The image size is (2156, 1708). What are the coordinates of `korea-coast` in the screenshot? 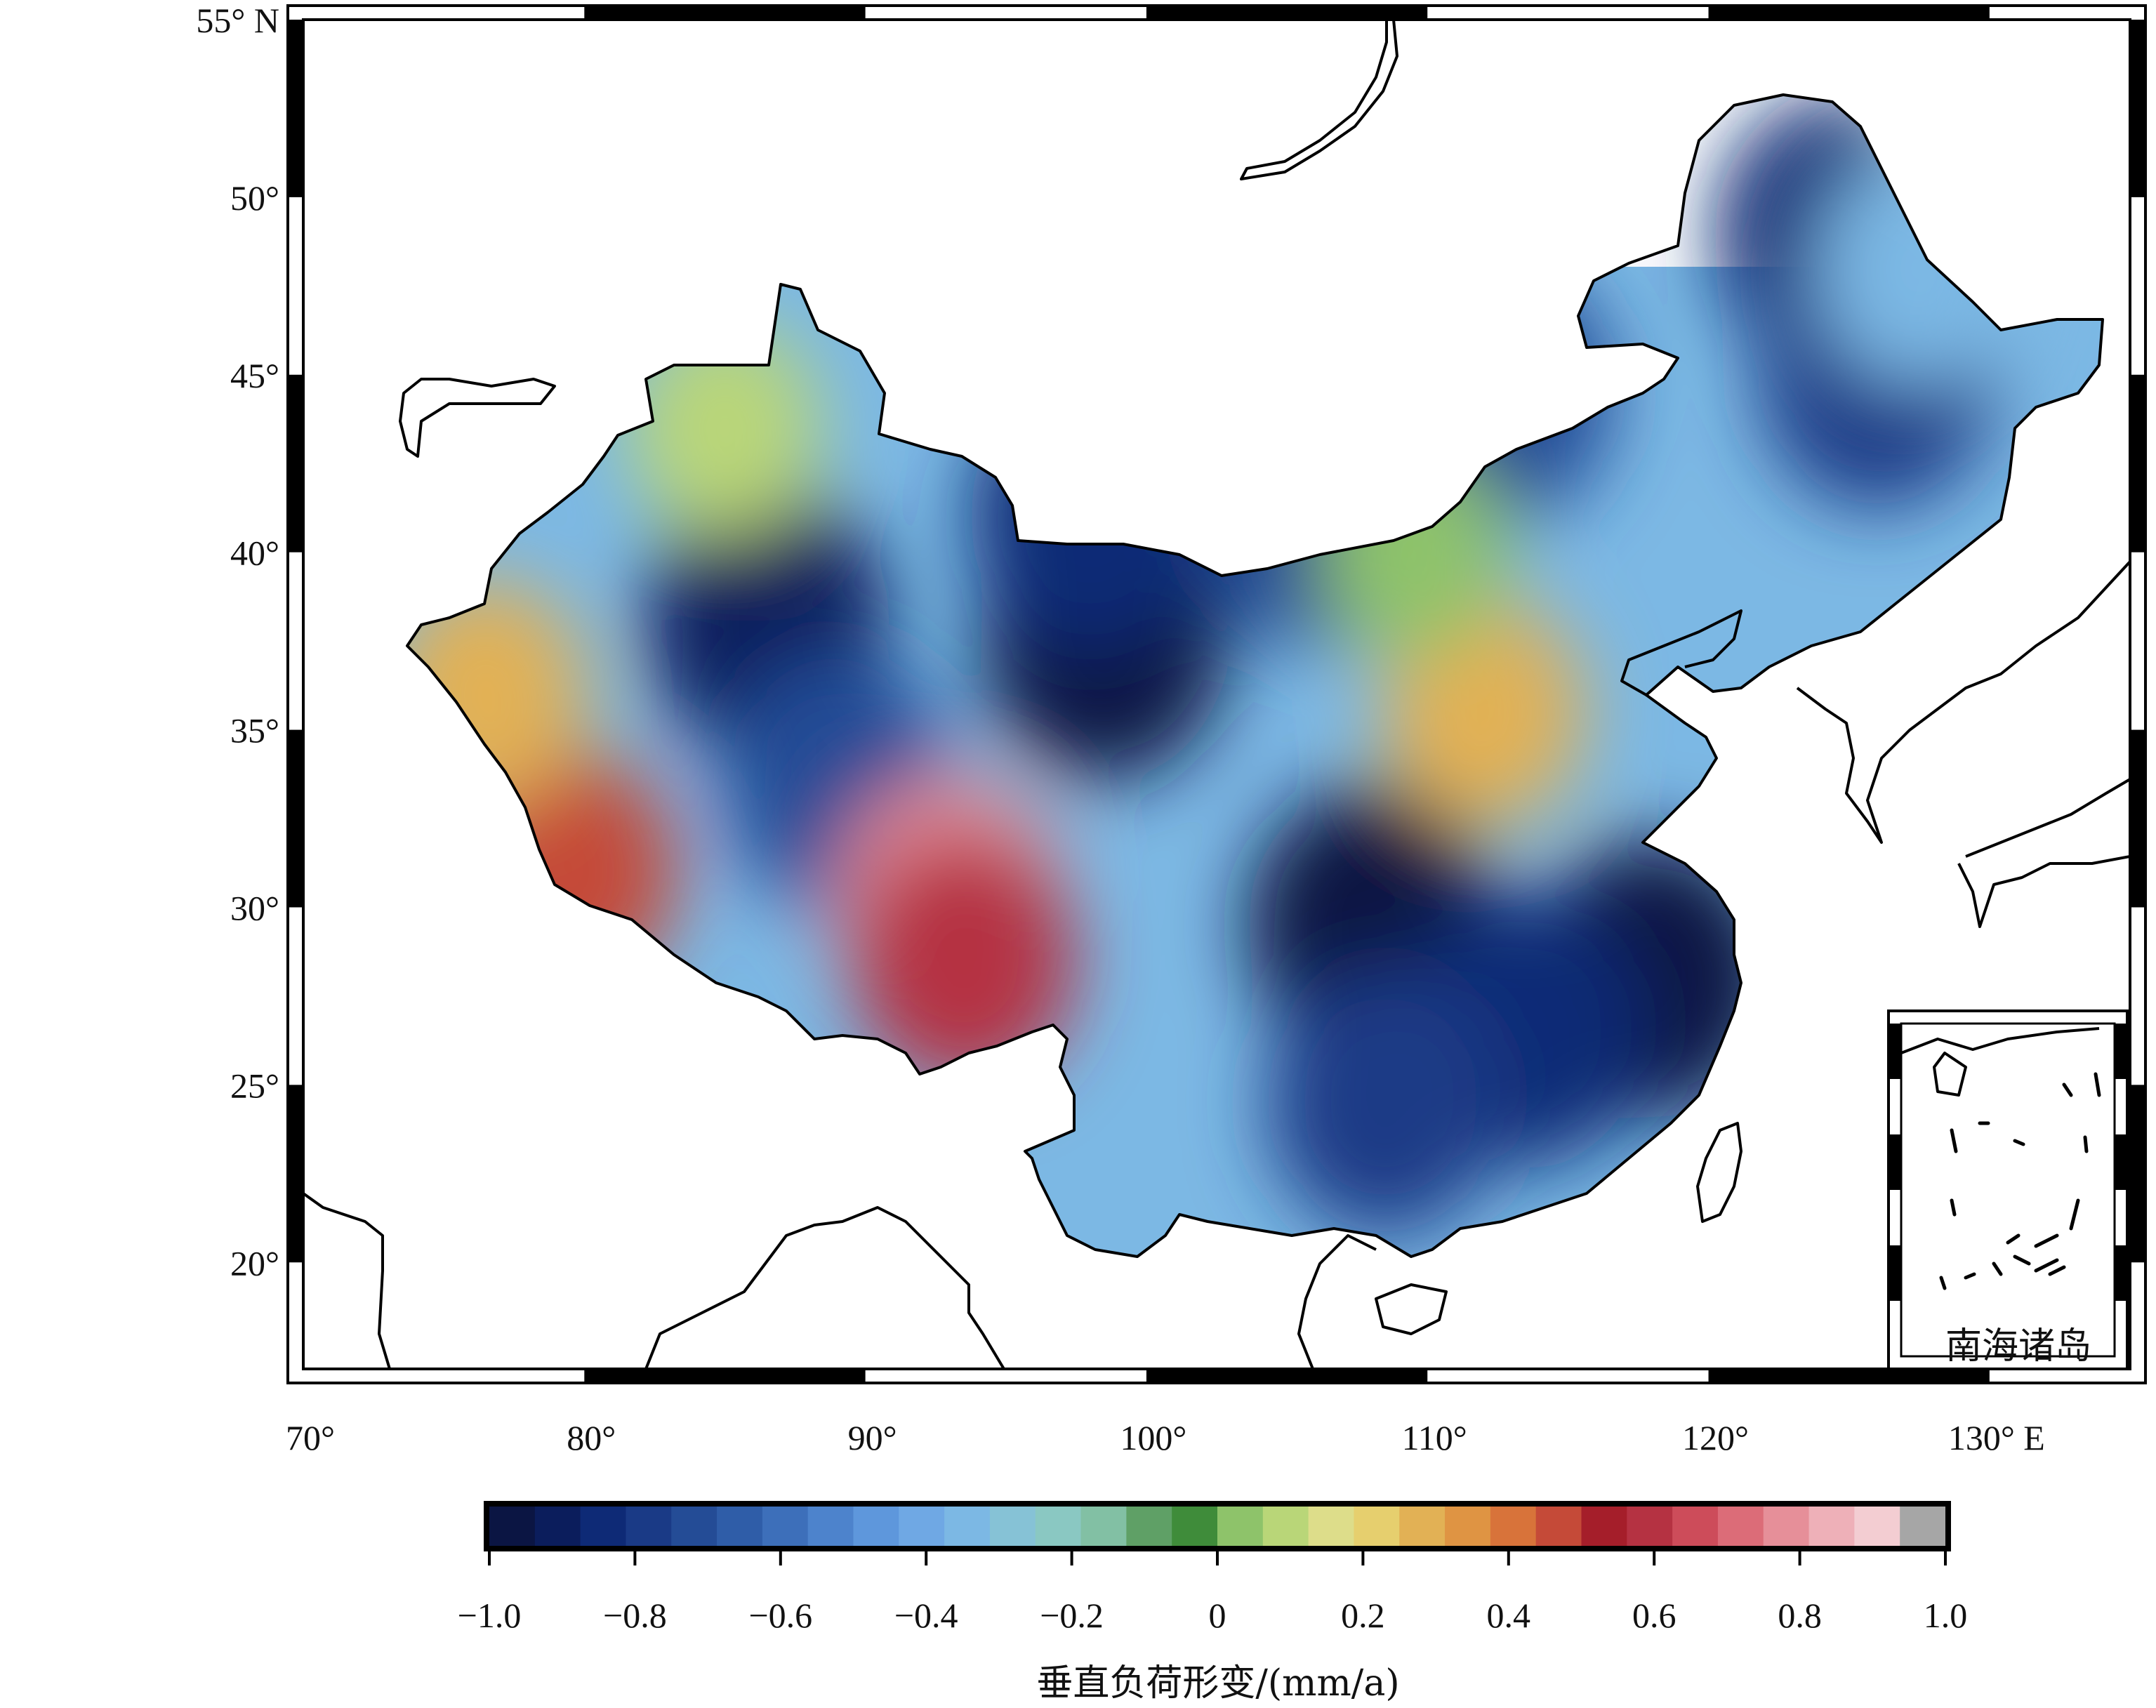 It's located at (1963, 702).